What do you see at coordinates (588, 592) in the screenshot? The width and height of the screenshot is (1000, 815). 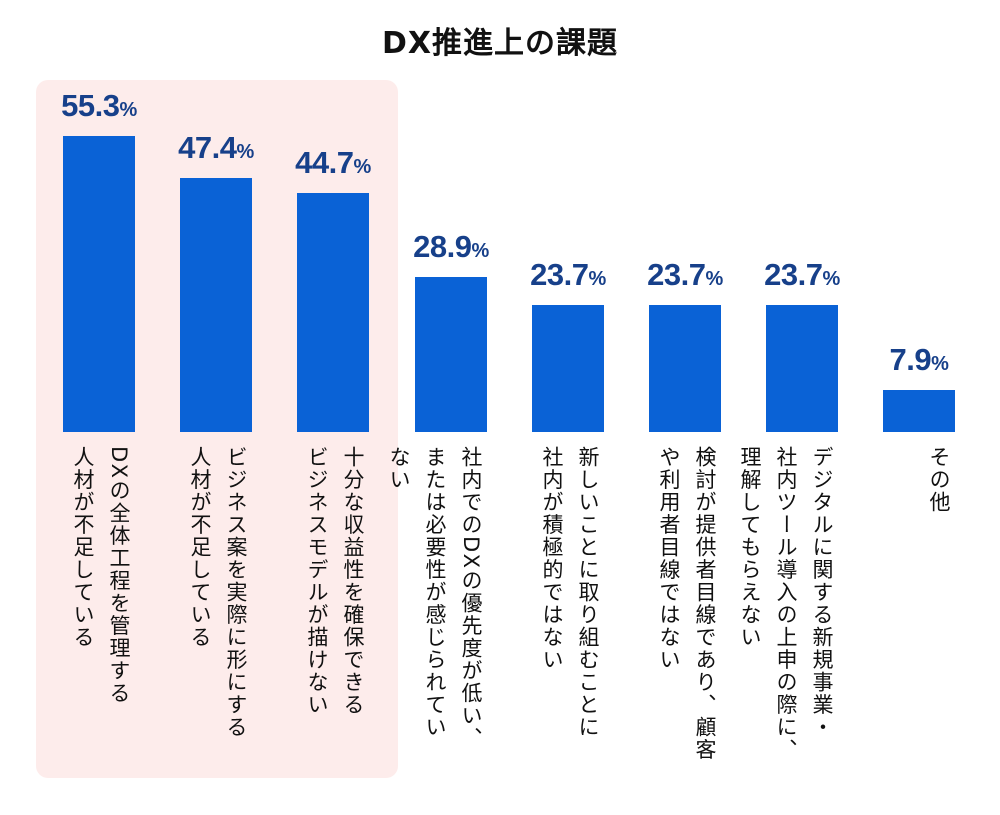 I see `category-label-line: 新しいことに取り組むことに` at bounding box center [588, 592].